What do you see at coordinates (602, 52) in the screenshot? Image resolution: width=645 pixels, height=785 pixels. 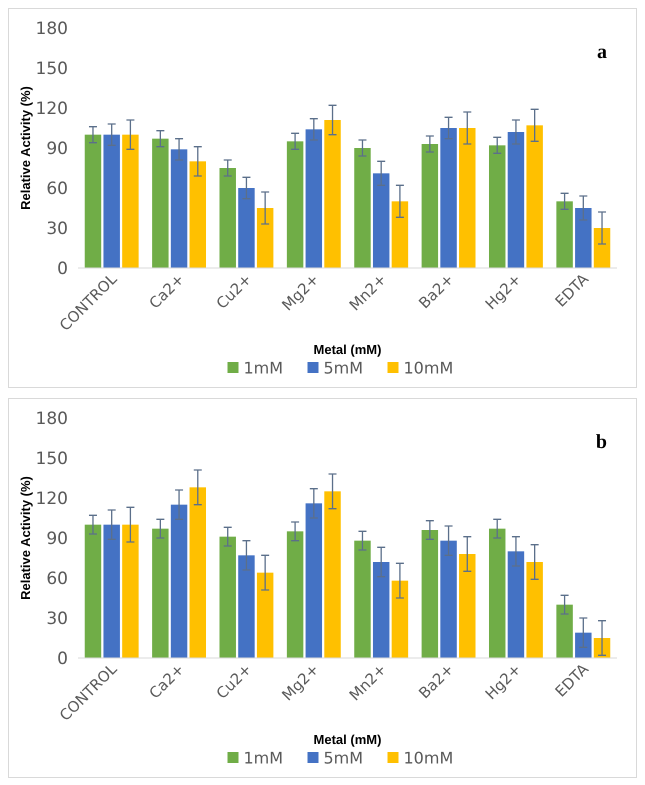 I see `annotation: a` at bounding box center [602, 52].